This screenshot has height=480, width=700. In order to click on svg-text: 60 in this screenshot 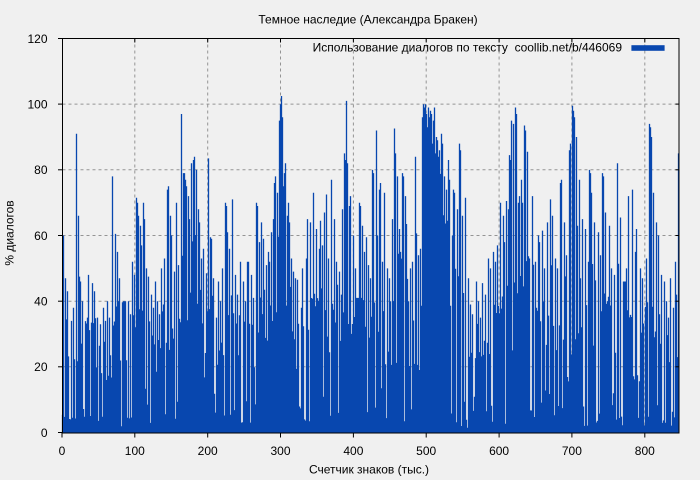, I will do `click(41, 236)`.